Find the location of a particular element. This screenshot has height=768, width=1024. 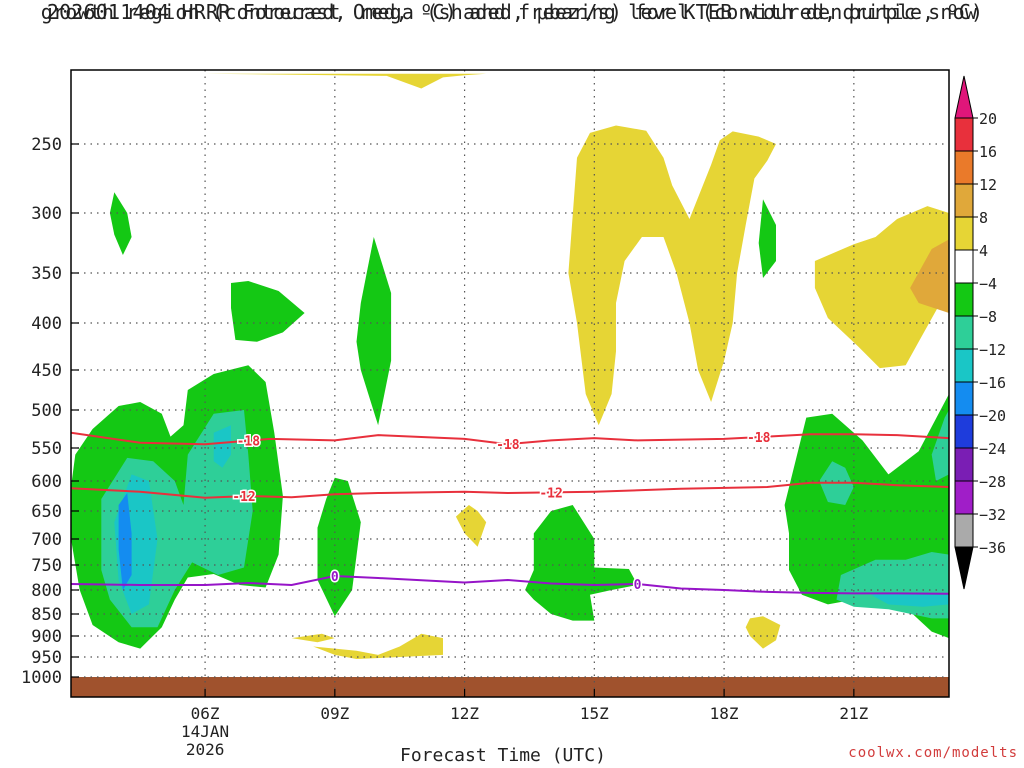

colorbar-label-5: −4 is located at coordinates (988, 284).